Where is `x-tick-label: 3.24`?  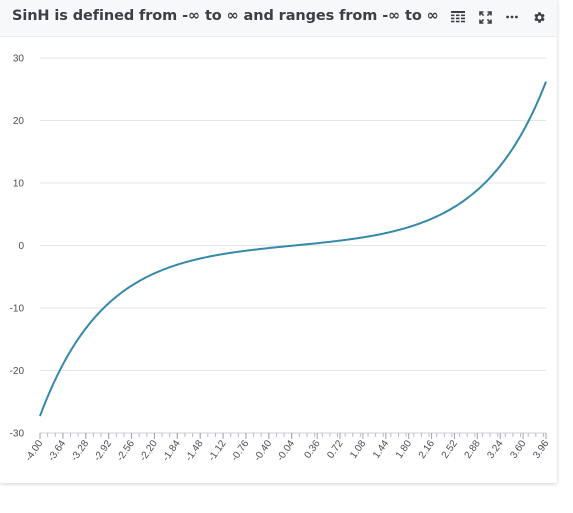
x-tick-label: 3.24 is located at coordinates (496, 449).